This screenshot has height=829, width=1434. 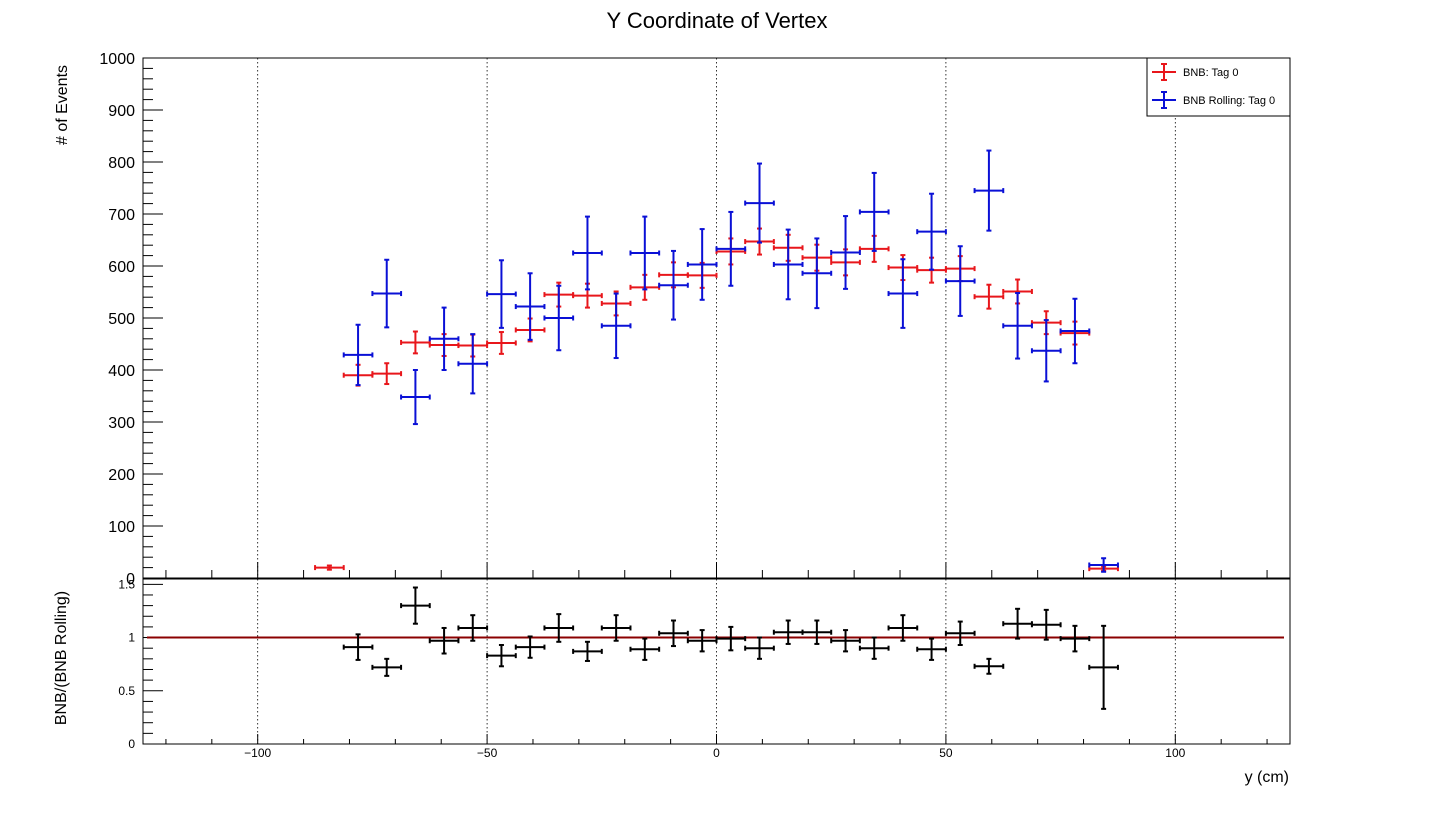 I want to click on chart-title: Y Coordinate of Vertex, so click(x=717, y=20).